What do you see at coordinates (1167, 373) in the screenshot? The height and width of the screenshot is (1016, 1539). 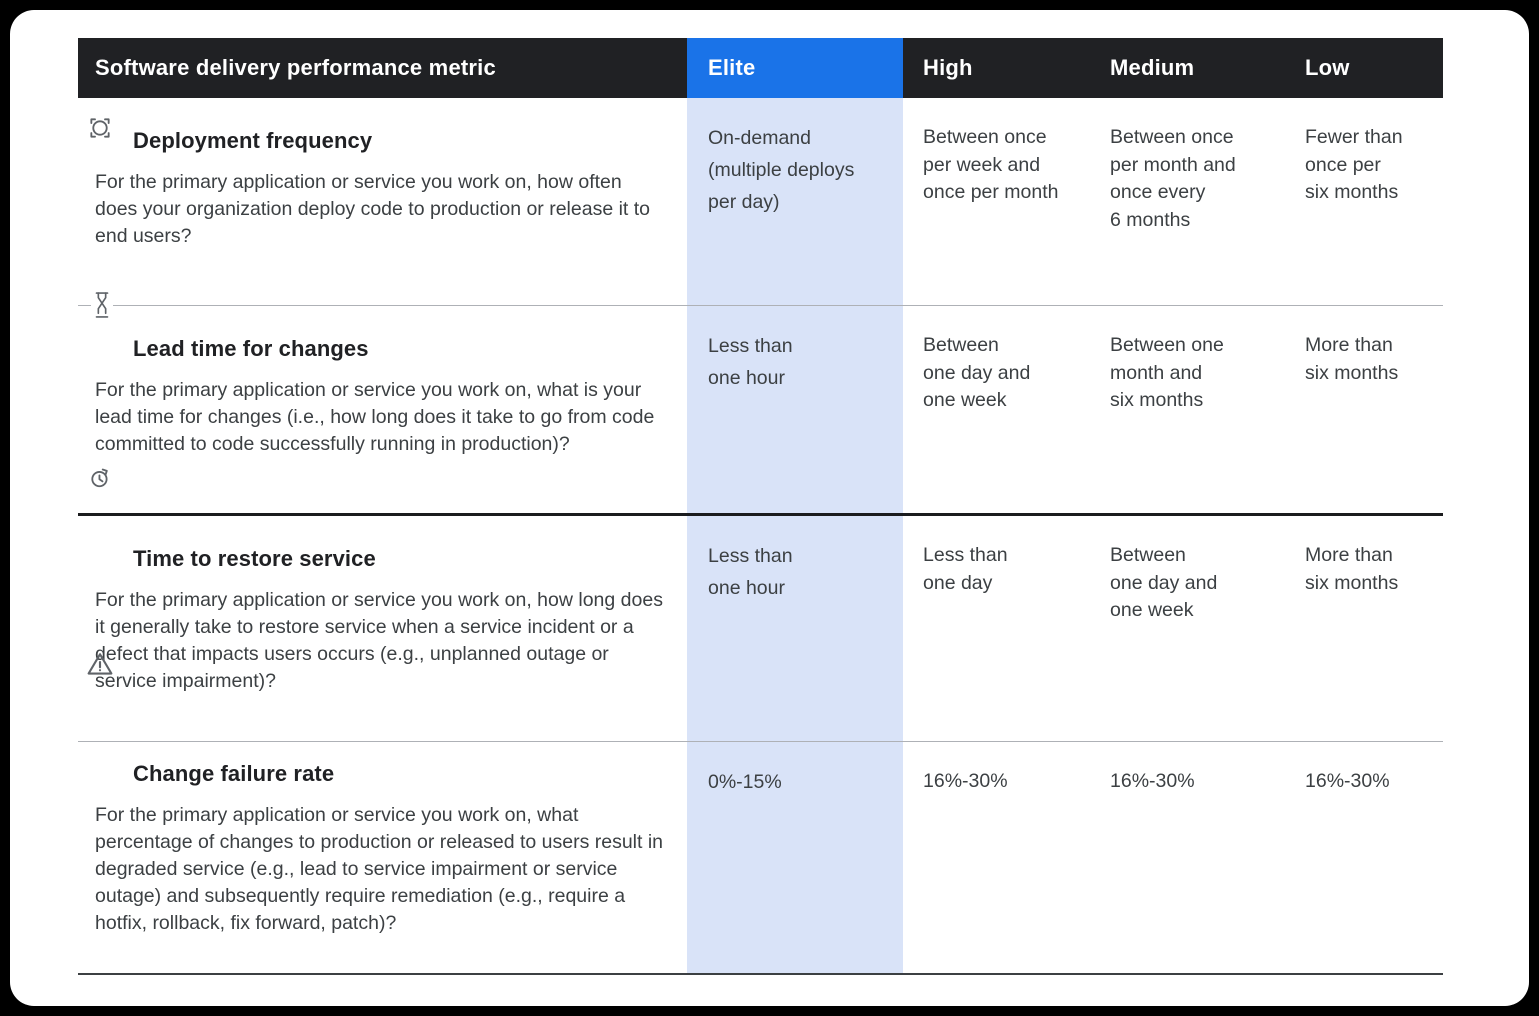 I see `cell-medium: Between one month and six months` at bounding box center [1167, 373].